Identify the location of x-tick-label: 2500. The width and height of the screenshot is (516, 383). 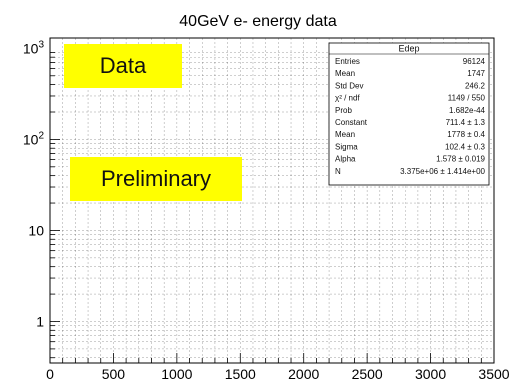
(367, 374).